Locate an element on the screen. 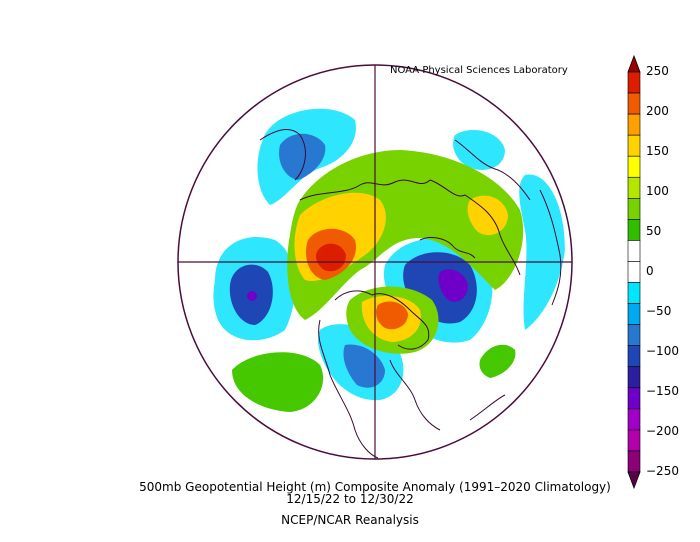  colorbar-tick-label: 50 is located at coordinates (654, 231).